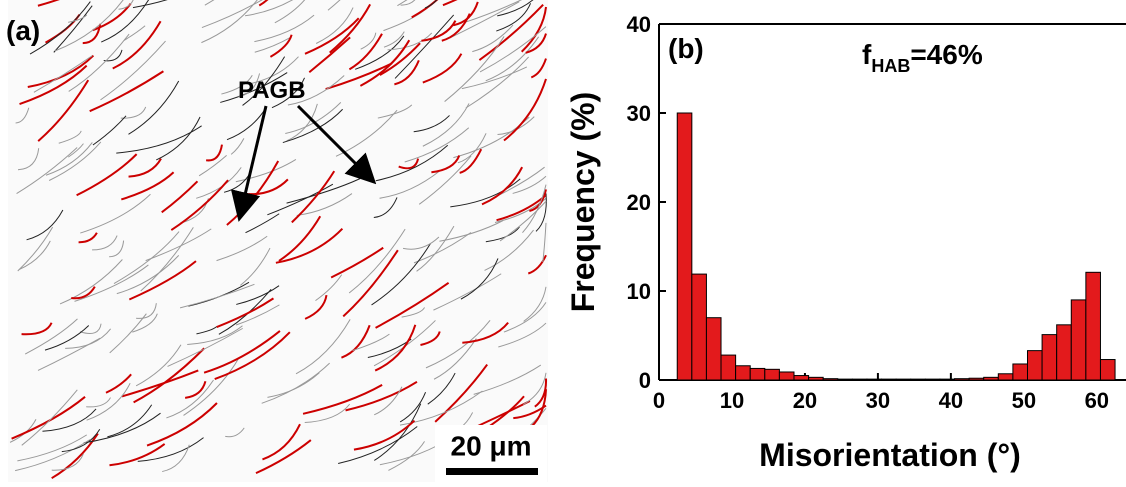  I want to click on y-tick-label: 0, so click(645, 380).